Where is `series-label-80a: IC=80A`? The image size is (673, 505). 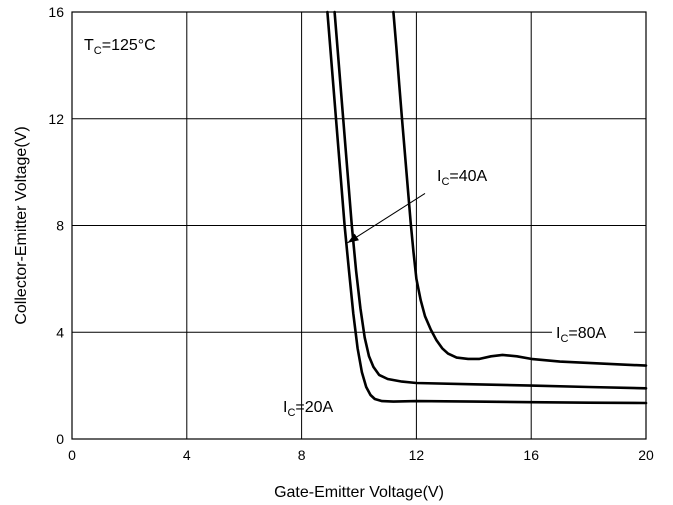
series-label-80a: IC=80A is located at coordinates (581, 335).